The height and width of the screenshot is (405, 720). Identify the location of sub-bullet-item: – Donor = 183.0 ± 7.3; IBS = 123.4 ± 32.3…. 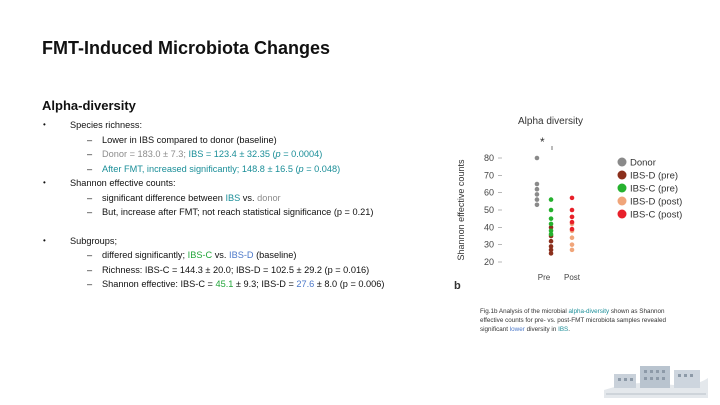
(240, 154).